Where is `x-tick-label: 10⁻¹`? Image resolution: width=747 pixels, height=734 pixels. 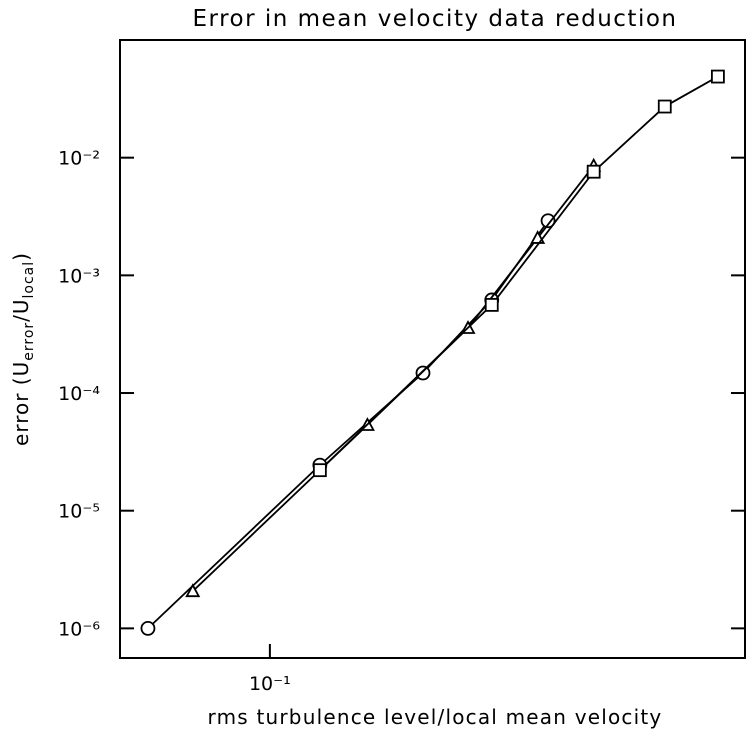
x-tick-label: 10⁻¹ is located at coordinates (270, 684).